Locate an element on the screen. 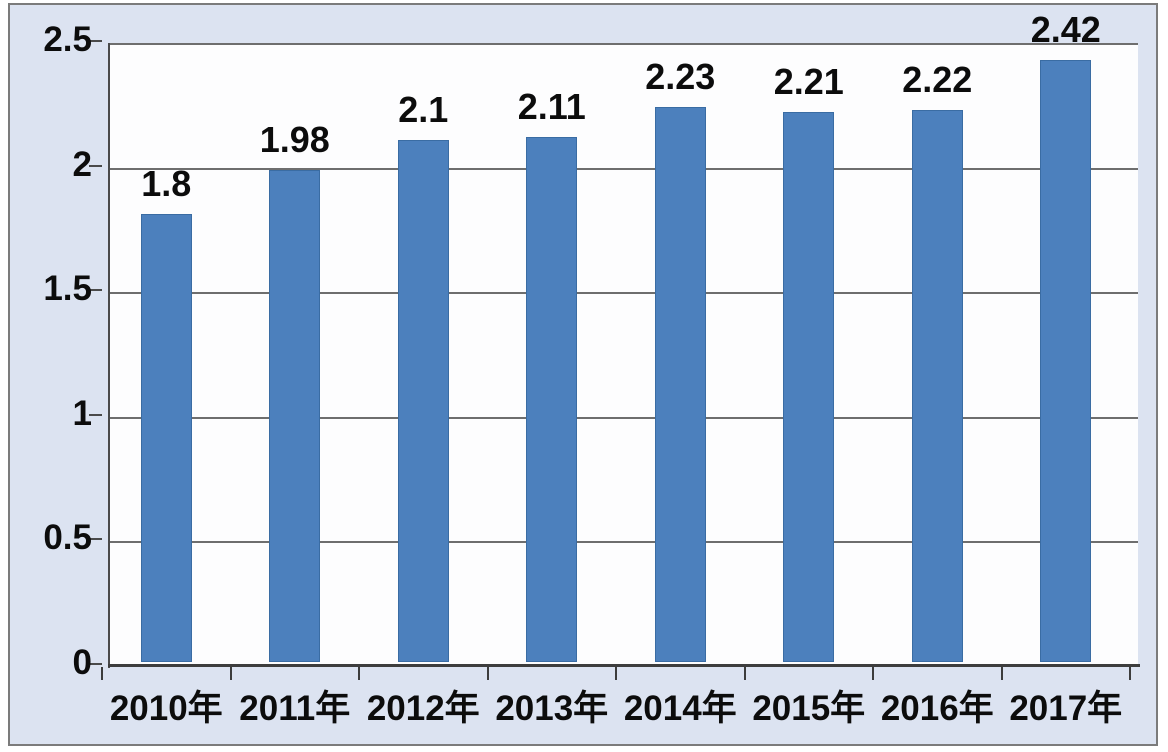 The image size is (1168, 752). bar-value-label: 2.21 is located at coordinates (808, 82).